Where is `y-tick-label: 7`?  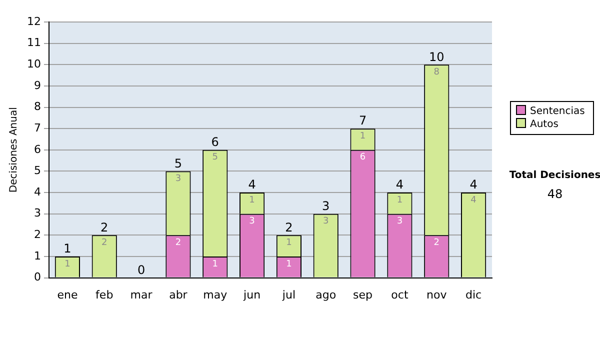
y-tick-label: 7 is located at coordinates (37, 127).